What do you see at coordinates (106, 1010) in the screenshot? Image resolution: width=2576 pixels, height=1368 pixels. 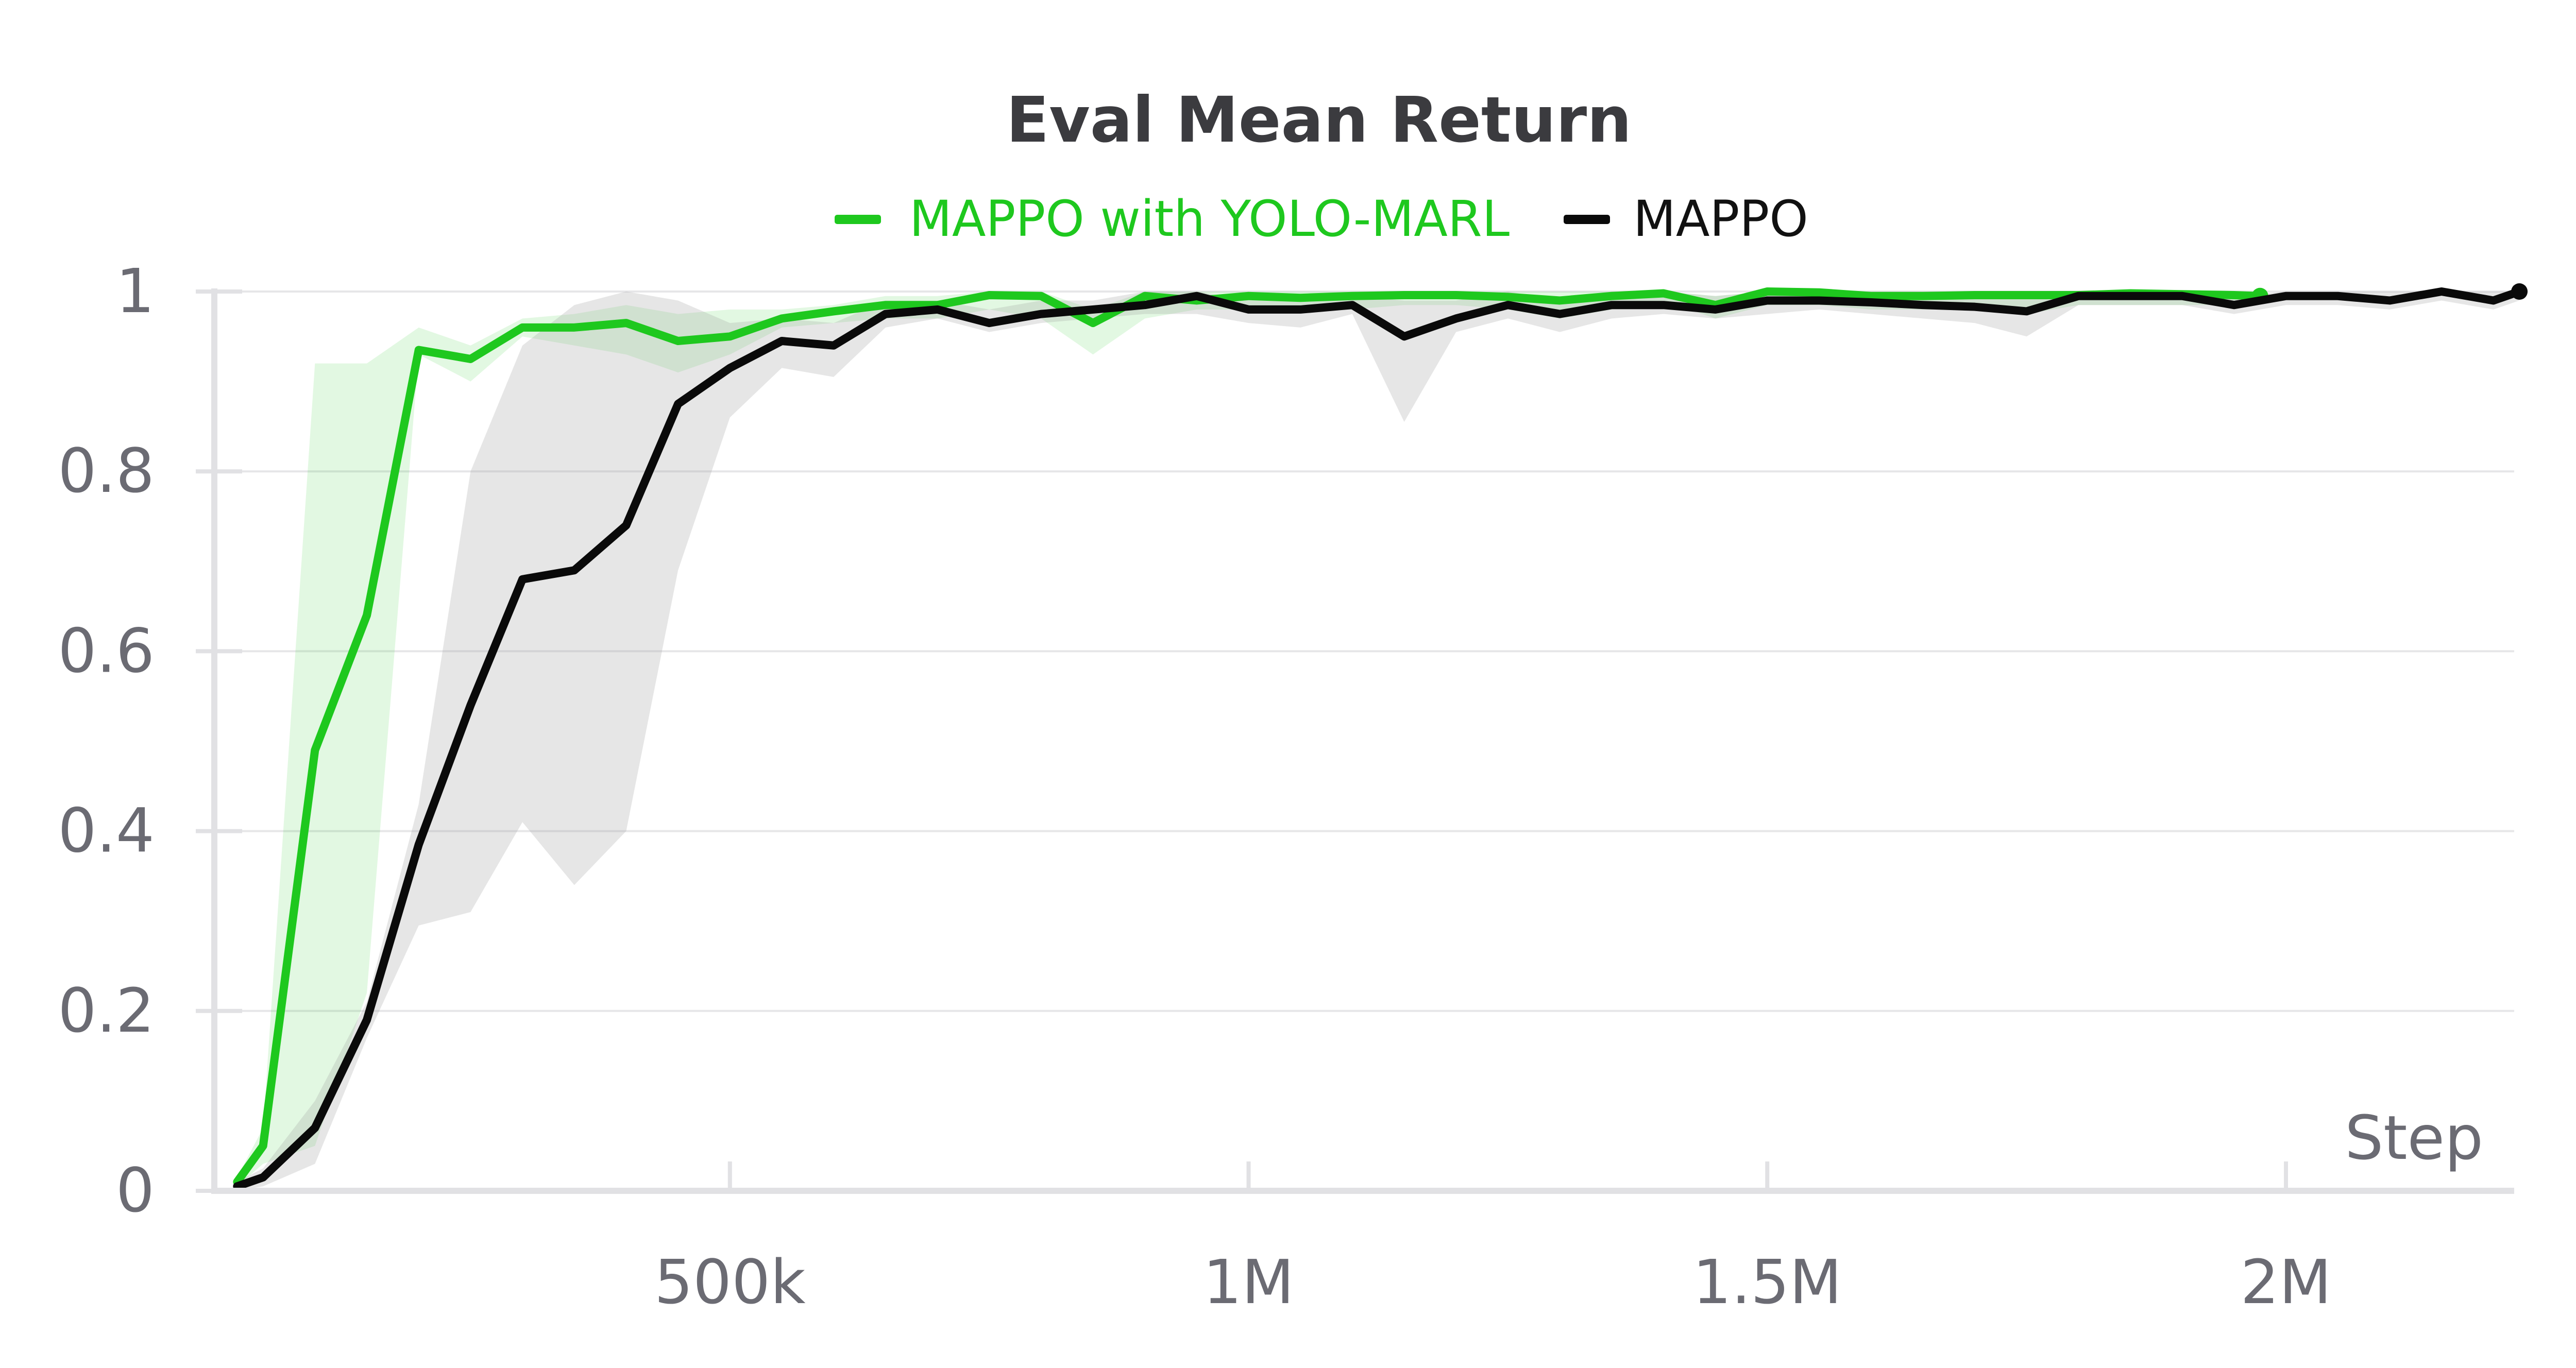 I see `y-tick-label: 0.2` at bounding box center [106, 1010].